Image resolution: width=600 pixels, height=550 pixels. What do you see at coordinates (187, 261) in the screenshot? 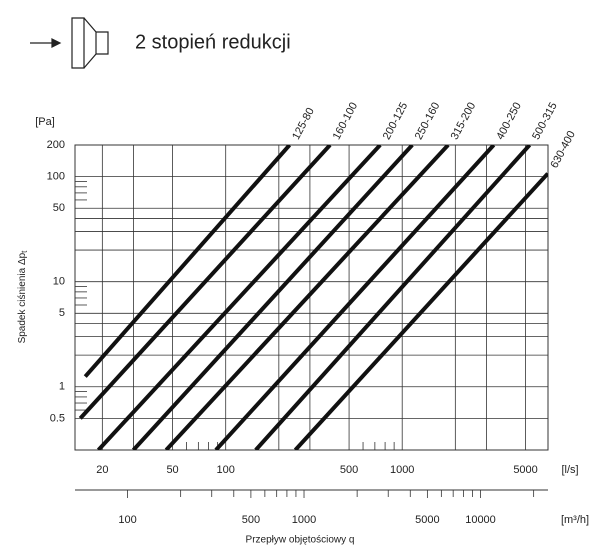
I see `series-line` at bounding box center [187, 261].